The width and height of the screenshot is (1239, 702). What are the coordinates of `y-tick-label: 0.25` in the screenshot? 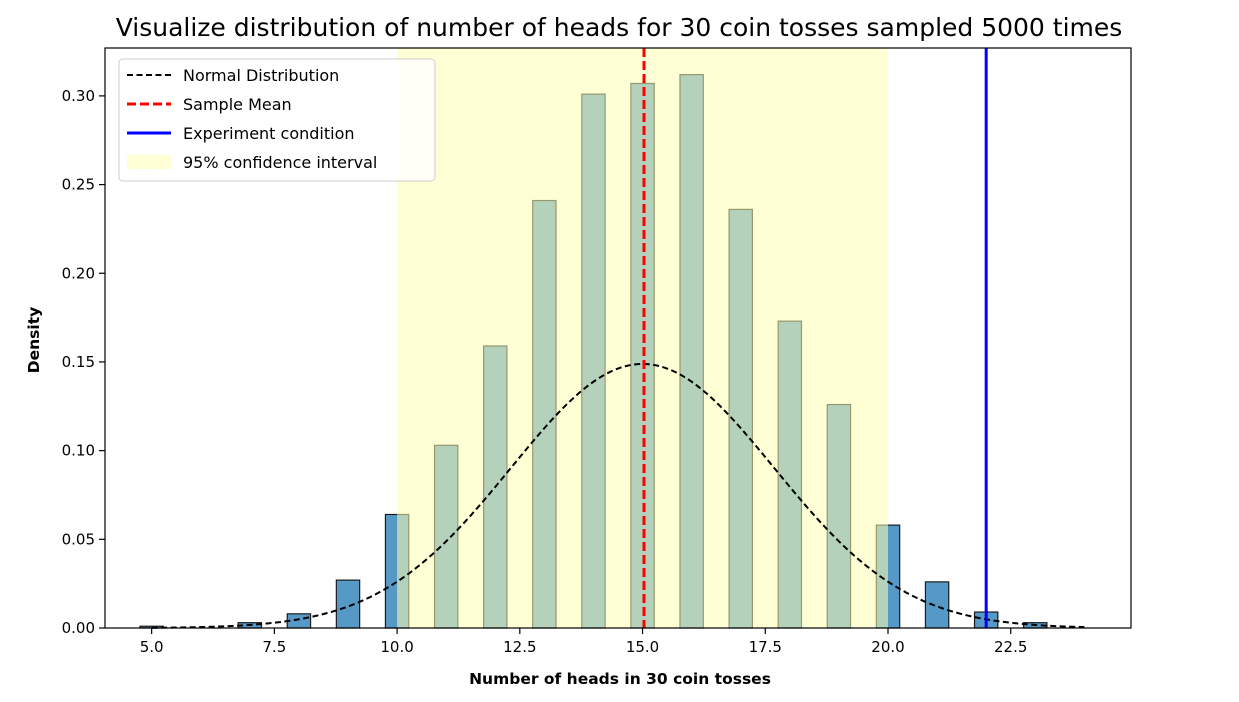 It's located at (78, 185).